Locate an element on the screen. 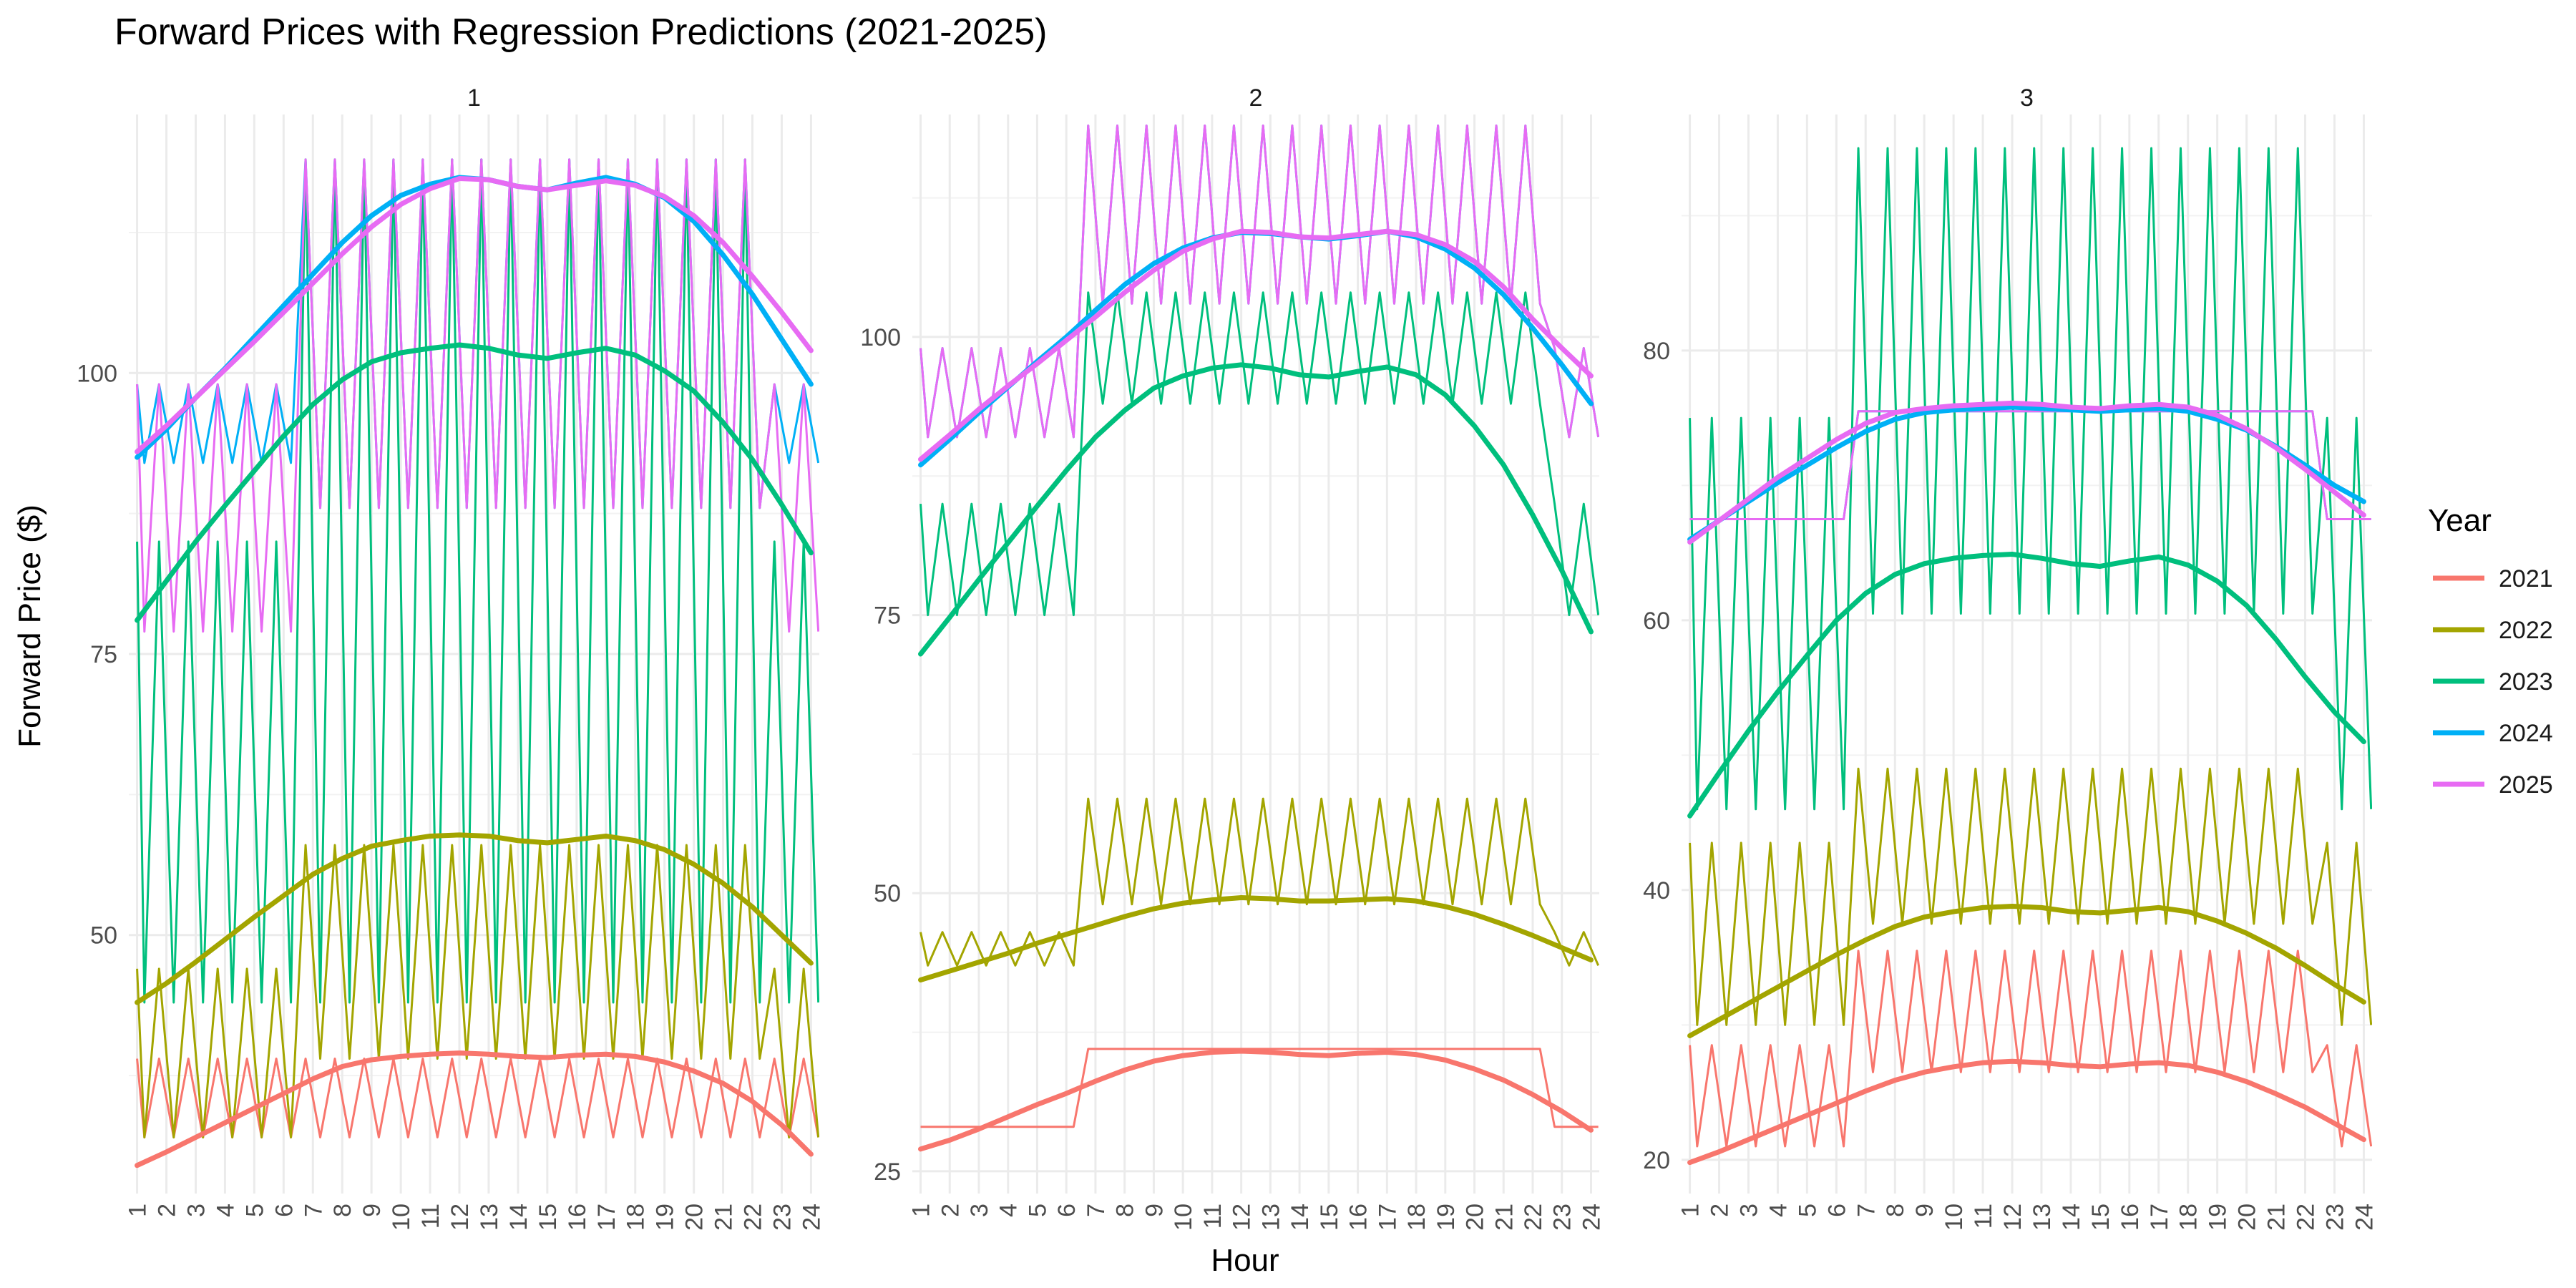 This screenshot has width=2576, height=1288. y-axis-title: Forward Price ($) is located at coordinates (29, 626).